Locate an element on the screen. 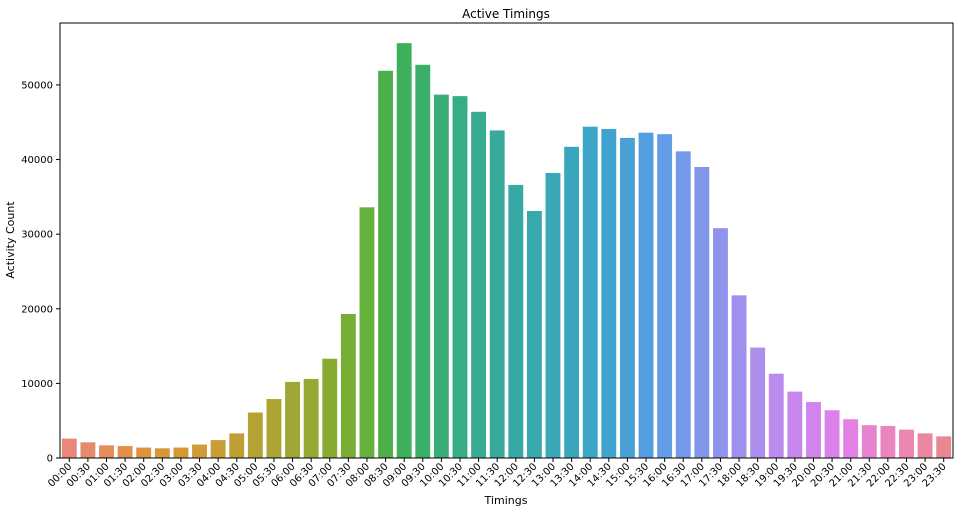 The height and width of the screenshot is (513, 959). chart-title: Active Timings is located at coordinates (506, 14).